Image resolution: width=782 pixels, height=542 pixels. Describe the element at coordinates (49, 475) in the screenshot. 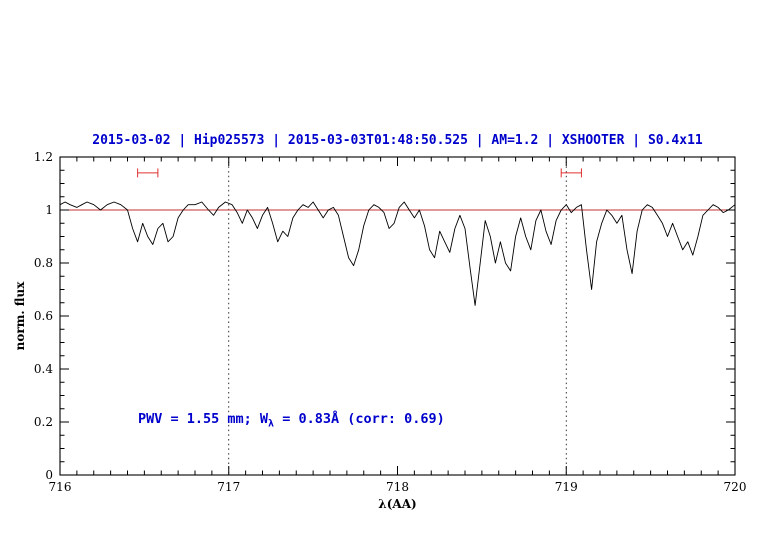

I see `y-tick-label: 0` at that location.